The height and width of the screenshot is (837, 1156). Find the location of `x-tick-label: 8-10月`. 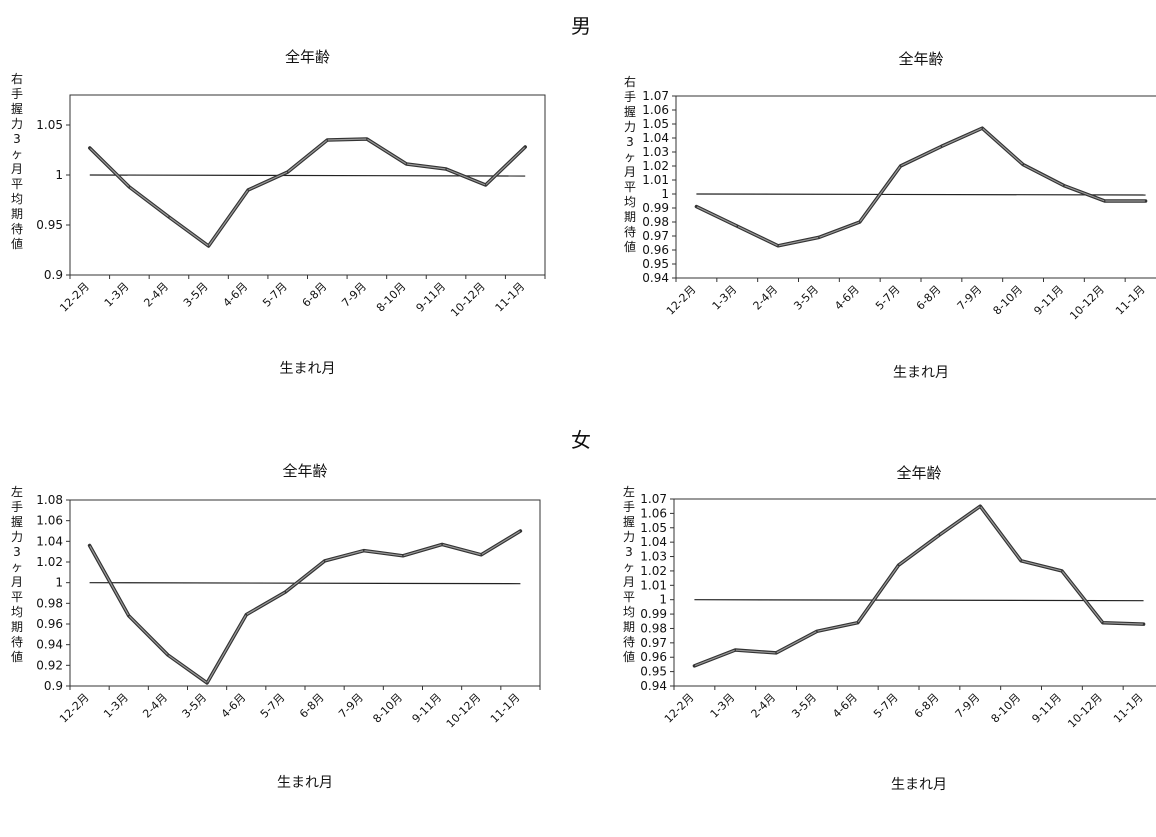

x-tick-label: 8-10月 is located at coordinates (1008, 300).